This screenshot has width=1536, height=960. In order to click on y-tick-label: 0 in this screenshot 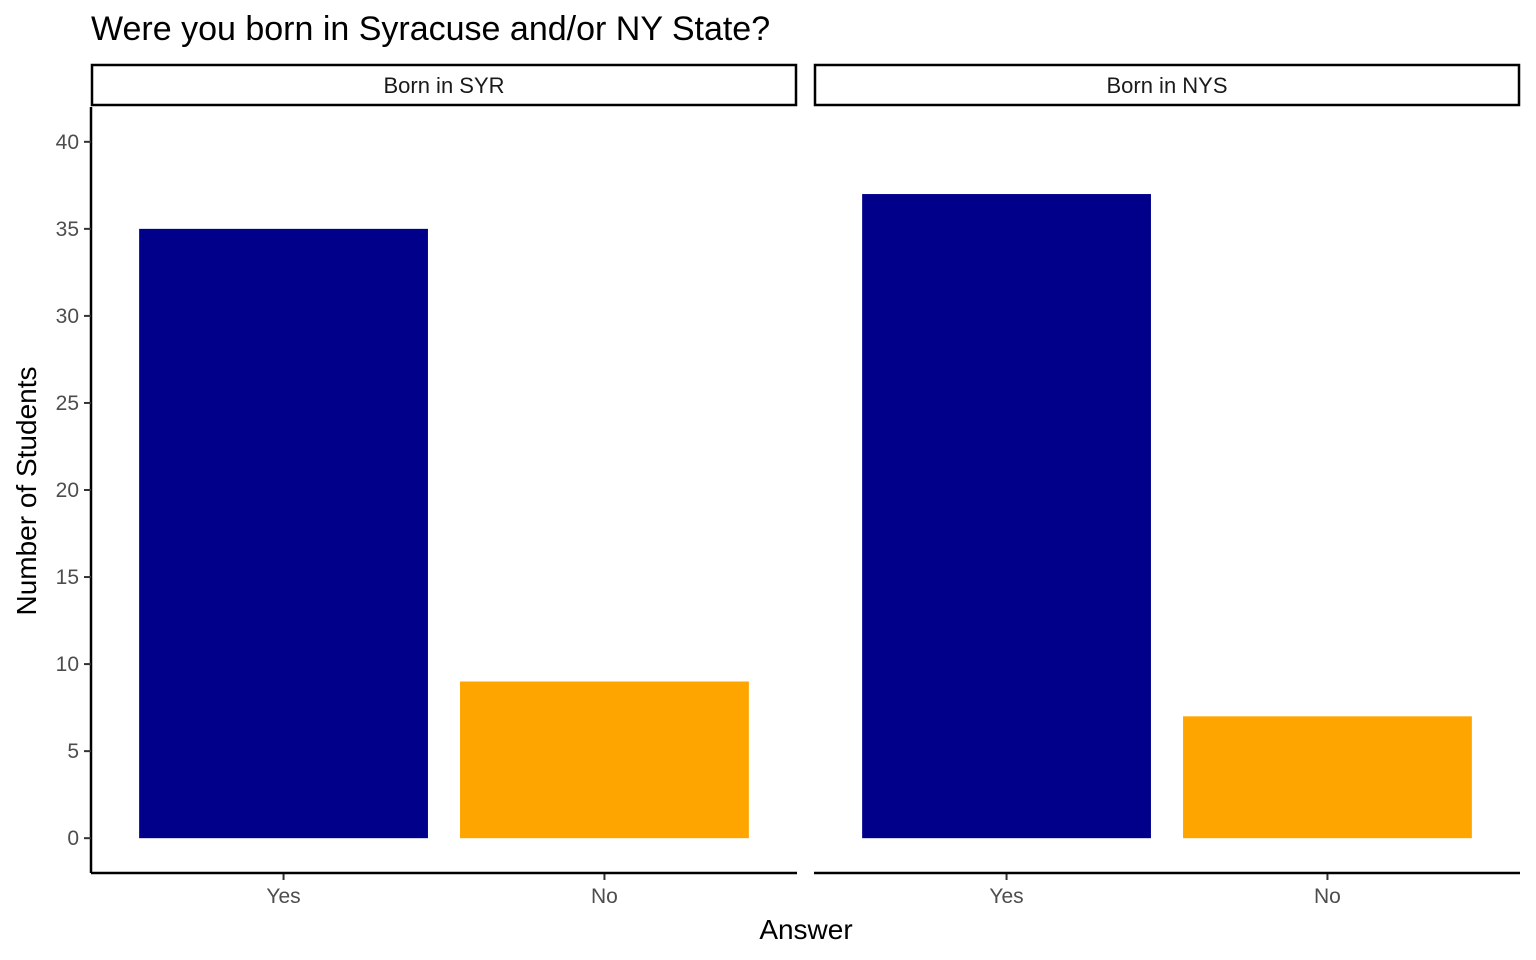, I will do `click(73, 838)`.